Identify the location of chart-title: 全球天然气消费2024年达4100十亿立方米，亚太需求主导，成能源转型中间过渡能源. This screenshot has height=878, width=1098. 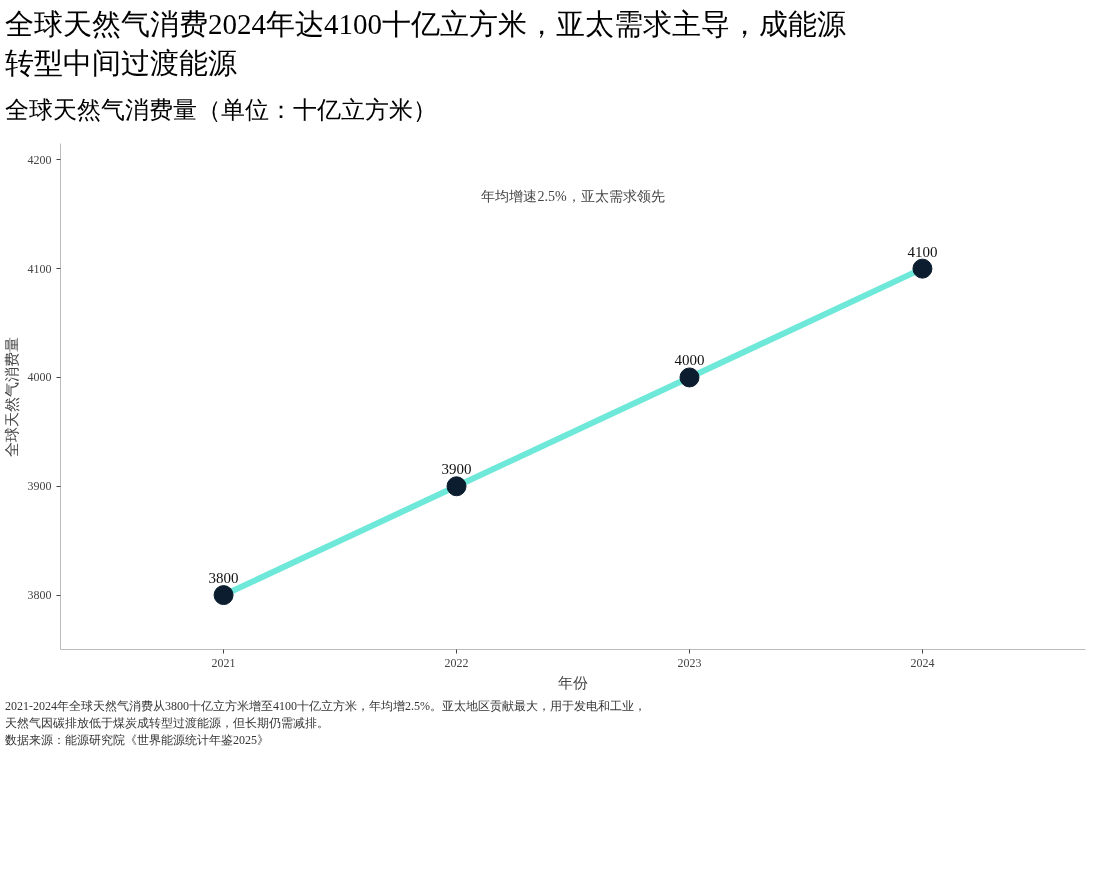
(426, 44).